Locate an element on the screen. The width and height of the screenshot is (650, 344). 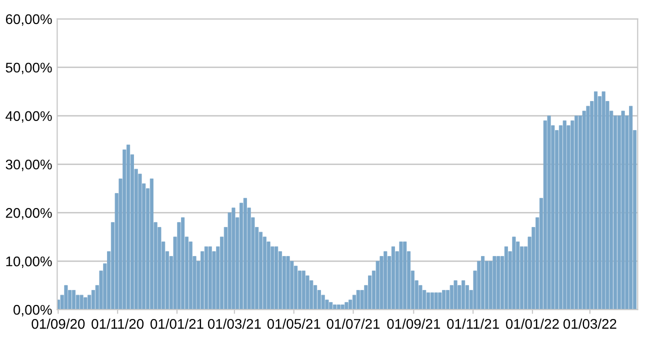
y-tick-label: 0,00% is located at coordinates (33, 310).